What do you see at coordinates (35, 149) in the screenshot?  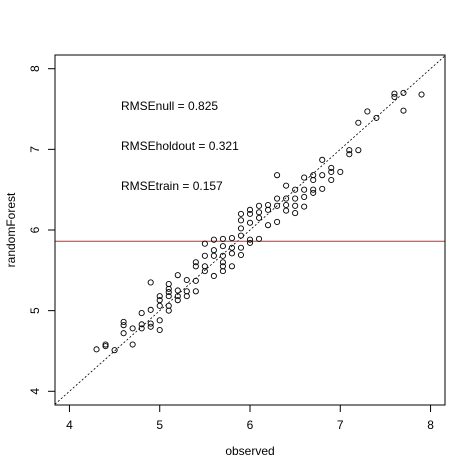 I see `y-tick-label: 7` at bounding box center [35, 149].